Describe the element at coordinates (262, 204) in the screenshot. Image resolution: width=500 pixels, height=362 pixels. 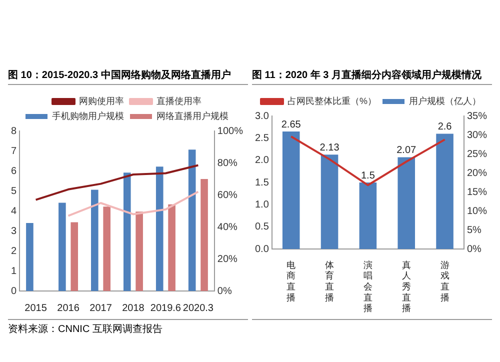
I see `y-tick-label: 1.0` at that location.